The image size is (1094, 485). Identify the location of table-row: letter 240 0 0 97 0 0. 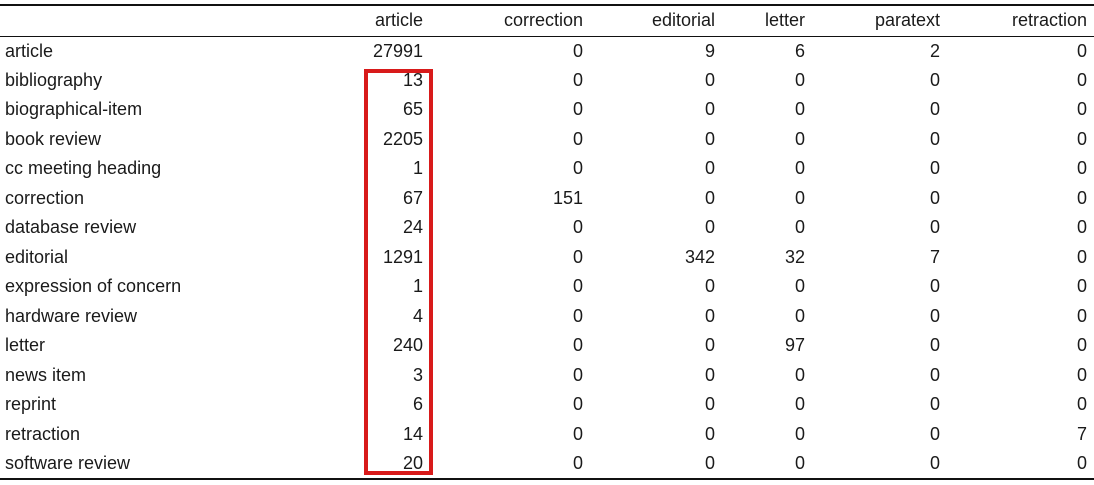
(547, 346).